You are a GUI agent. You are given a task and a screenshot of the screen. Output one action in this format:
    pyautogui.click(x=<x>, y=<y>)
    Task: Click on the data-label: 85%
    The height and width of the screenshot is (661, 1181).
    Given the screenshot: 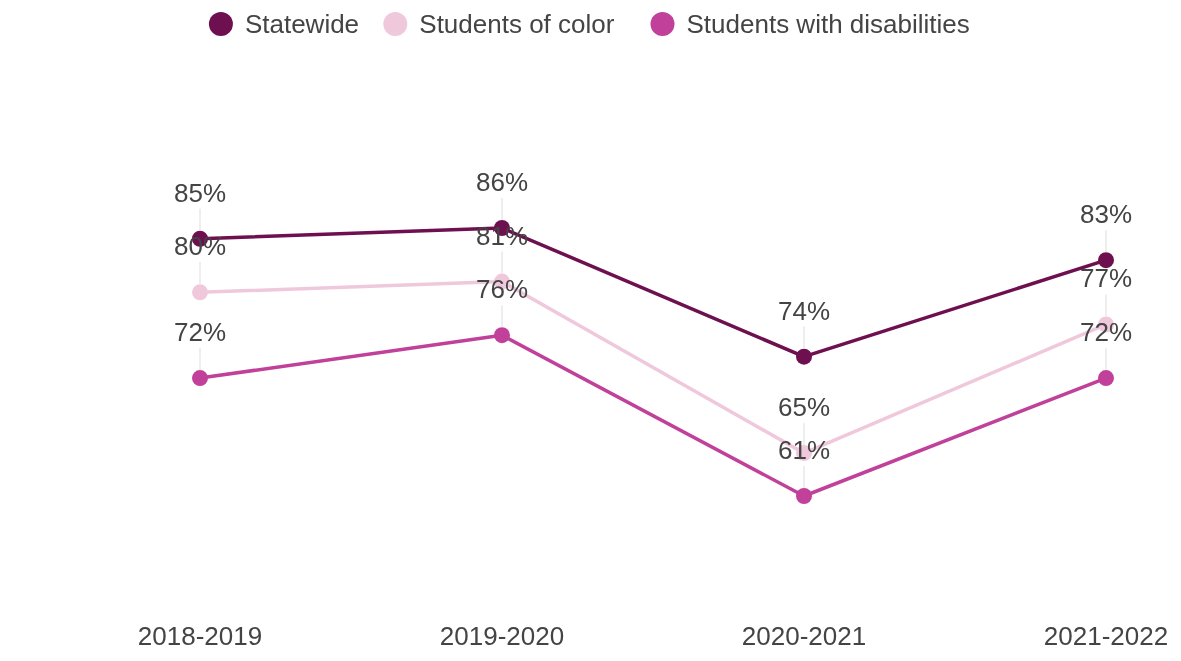 What is the action you would take?
    pyautogui.click(x=200, y=192)
    